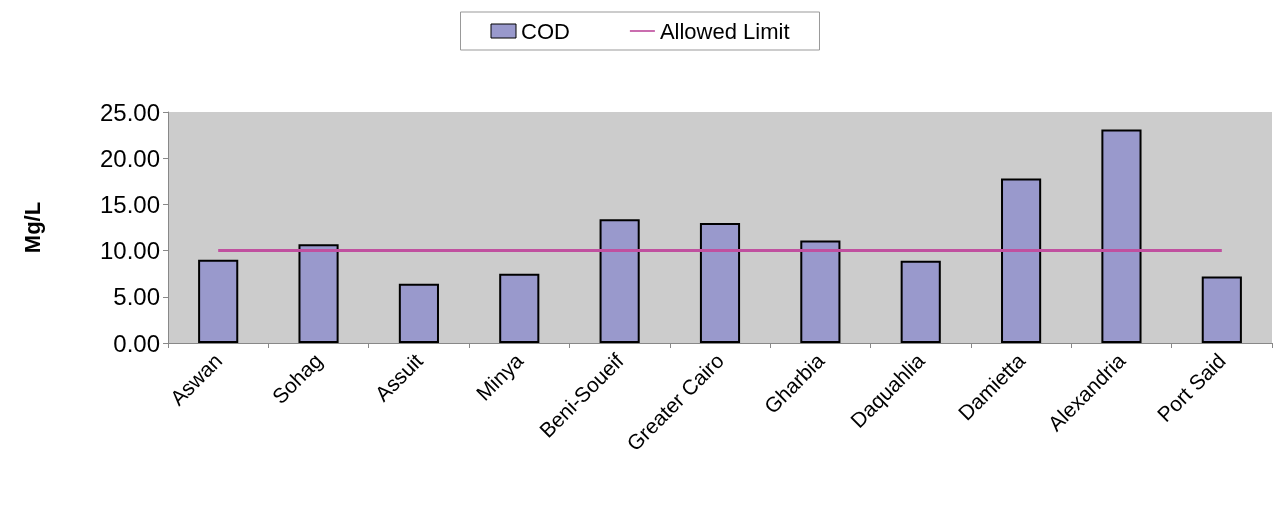 This screenshot has width=1280, height=518. What do you see at coordinates (129, 112) in the screenshot?
I see `y-tick-label: 25.00` at bounding box center [129, 112].